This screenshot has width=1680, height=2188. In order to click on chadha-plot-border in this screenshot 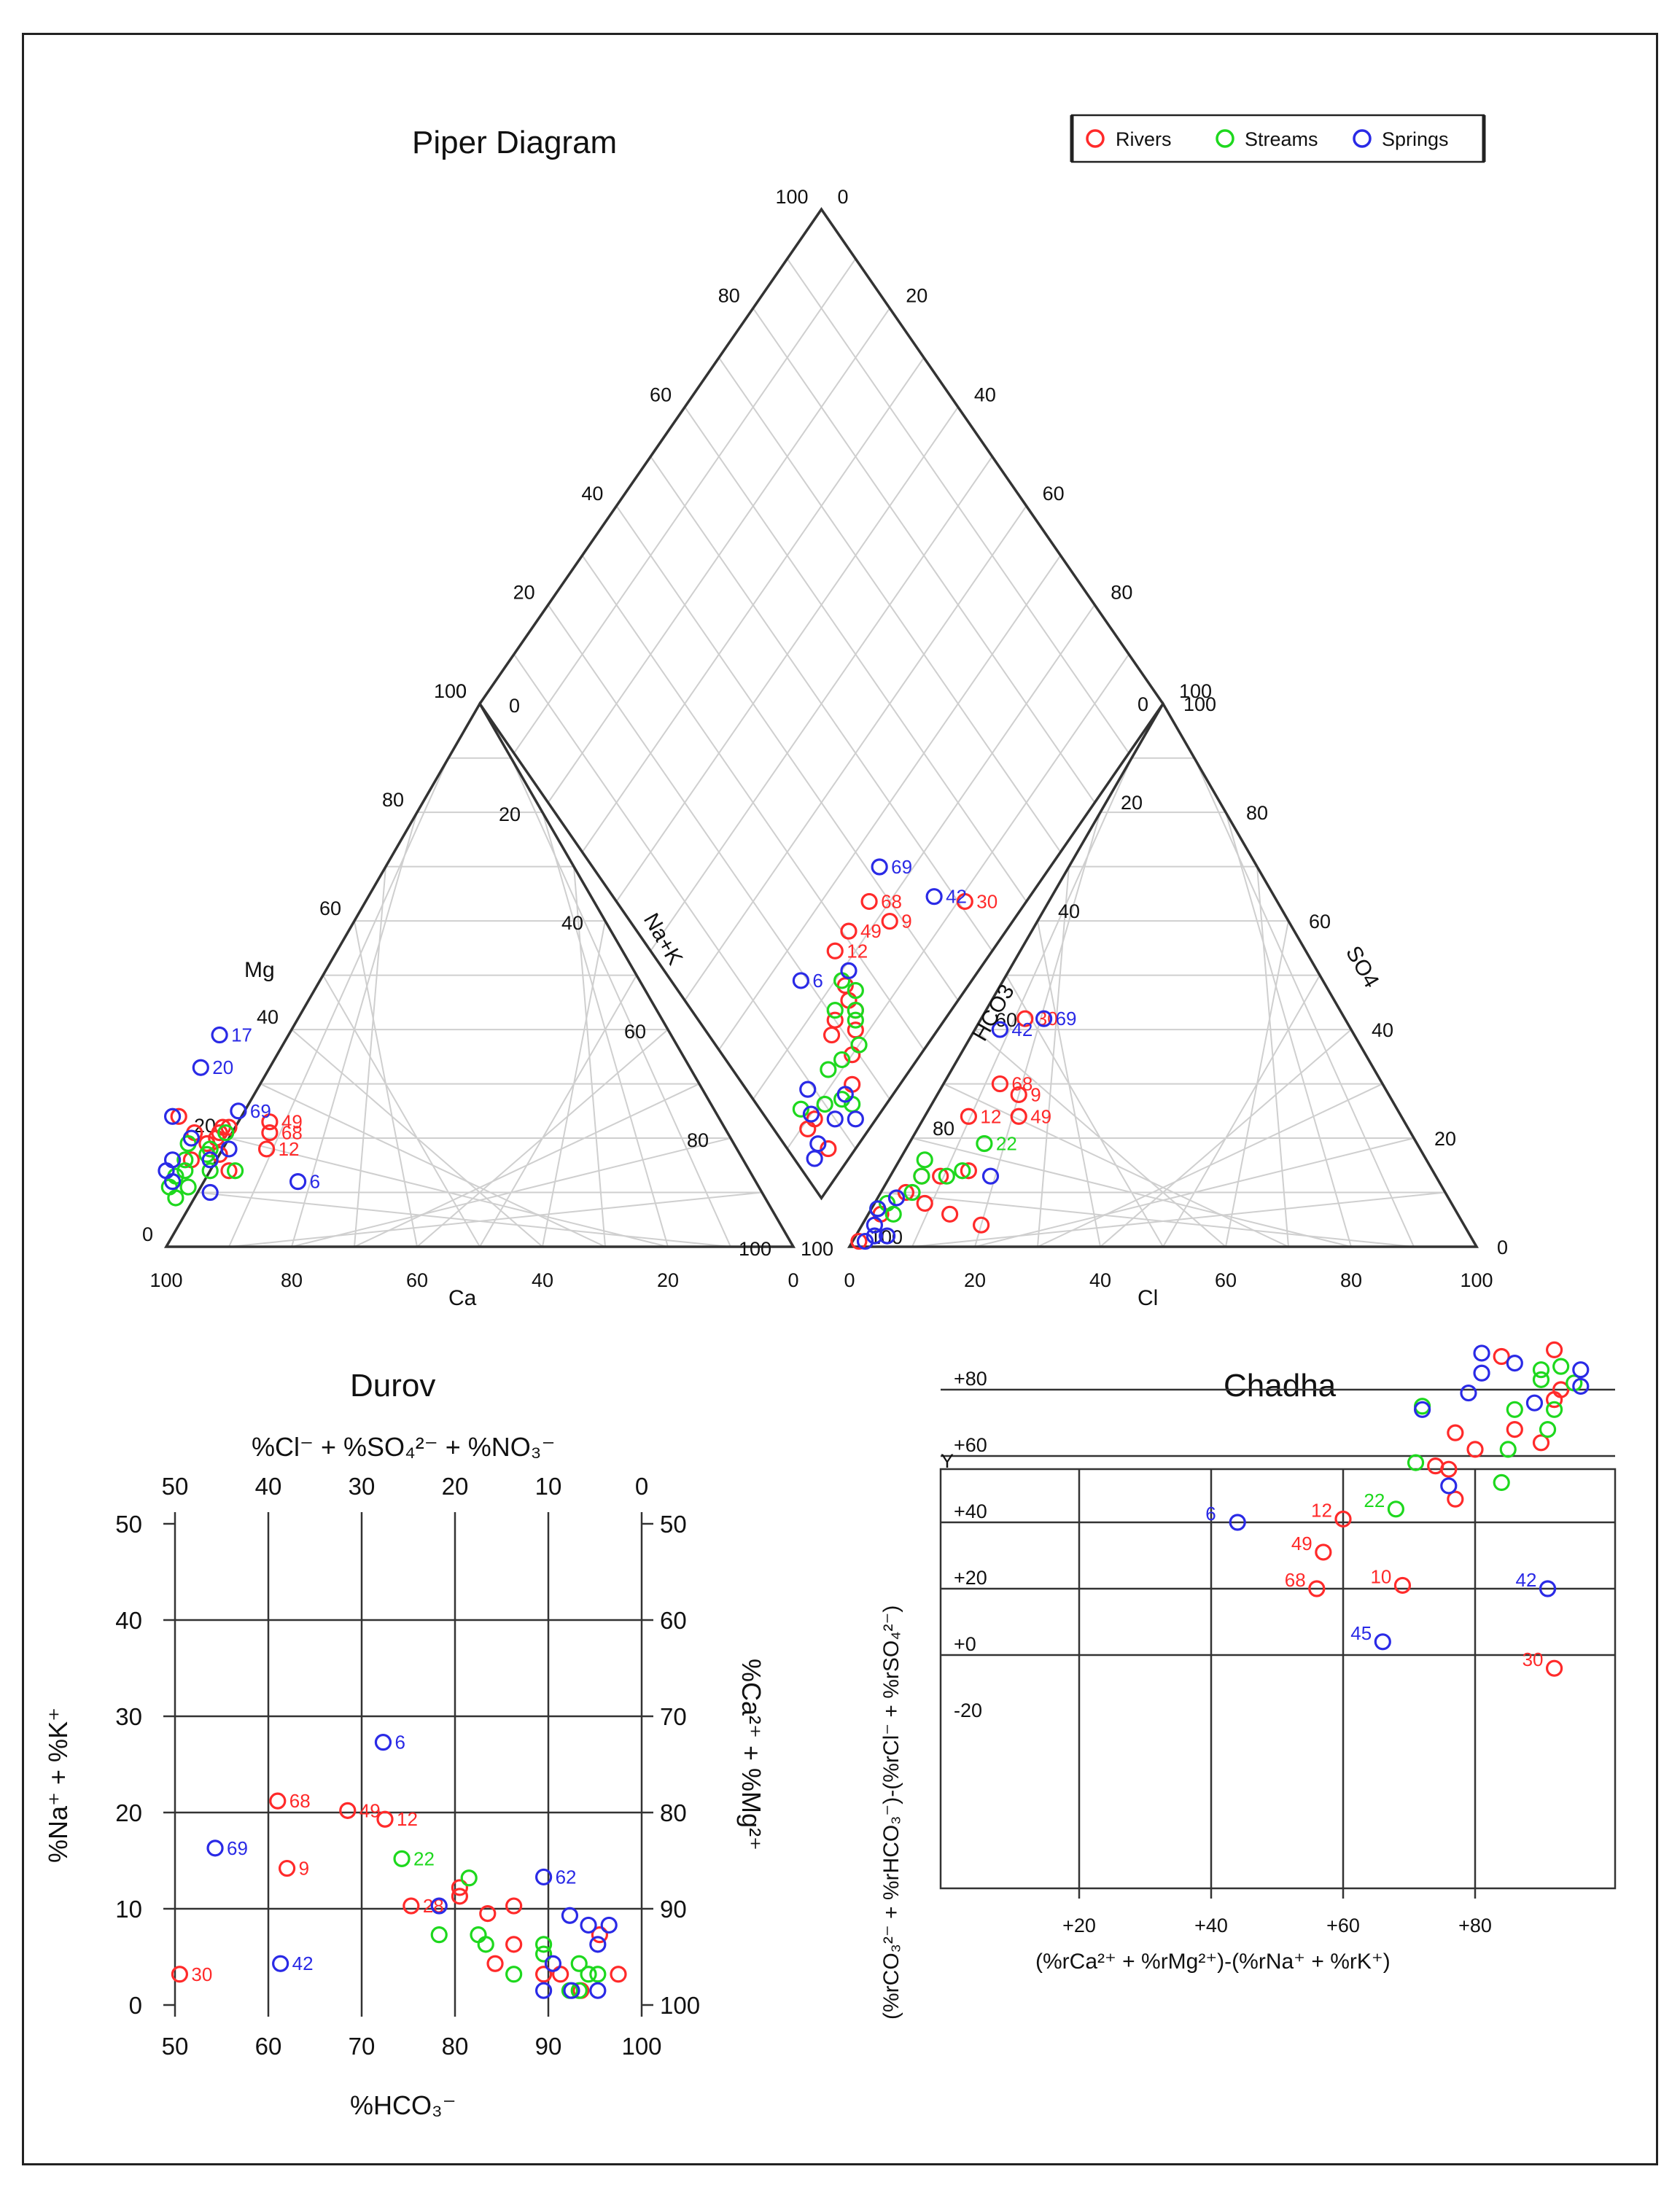, I will do `click(1278, 1679)`.